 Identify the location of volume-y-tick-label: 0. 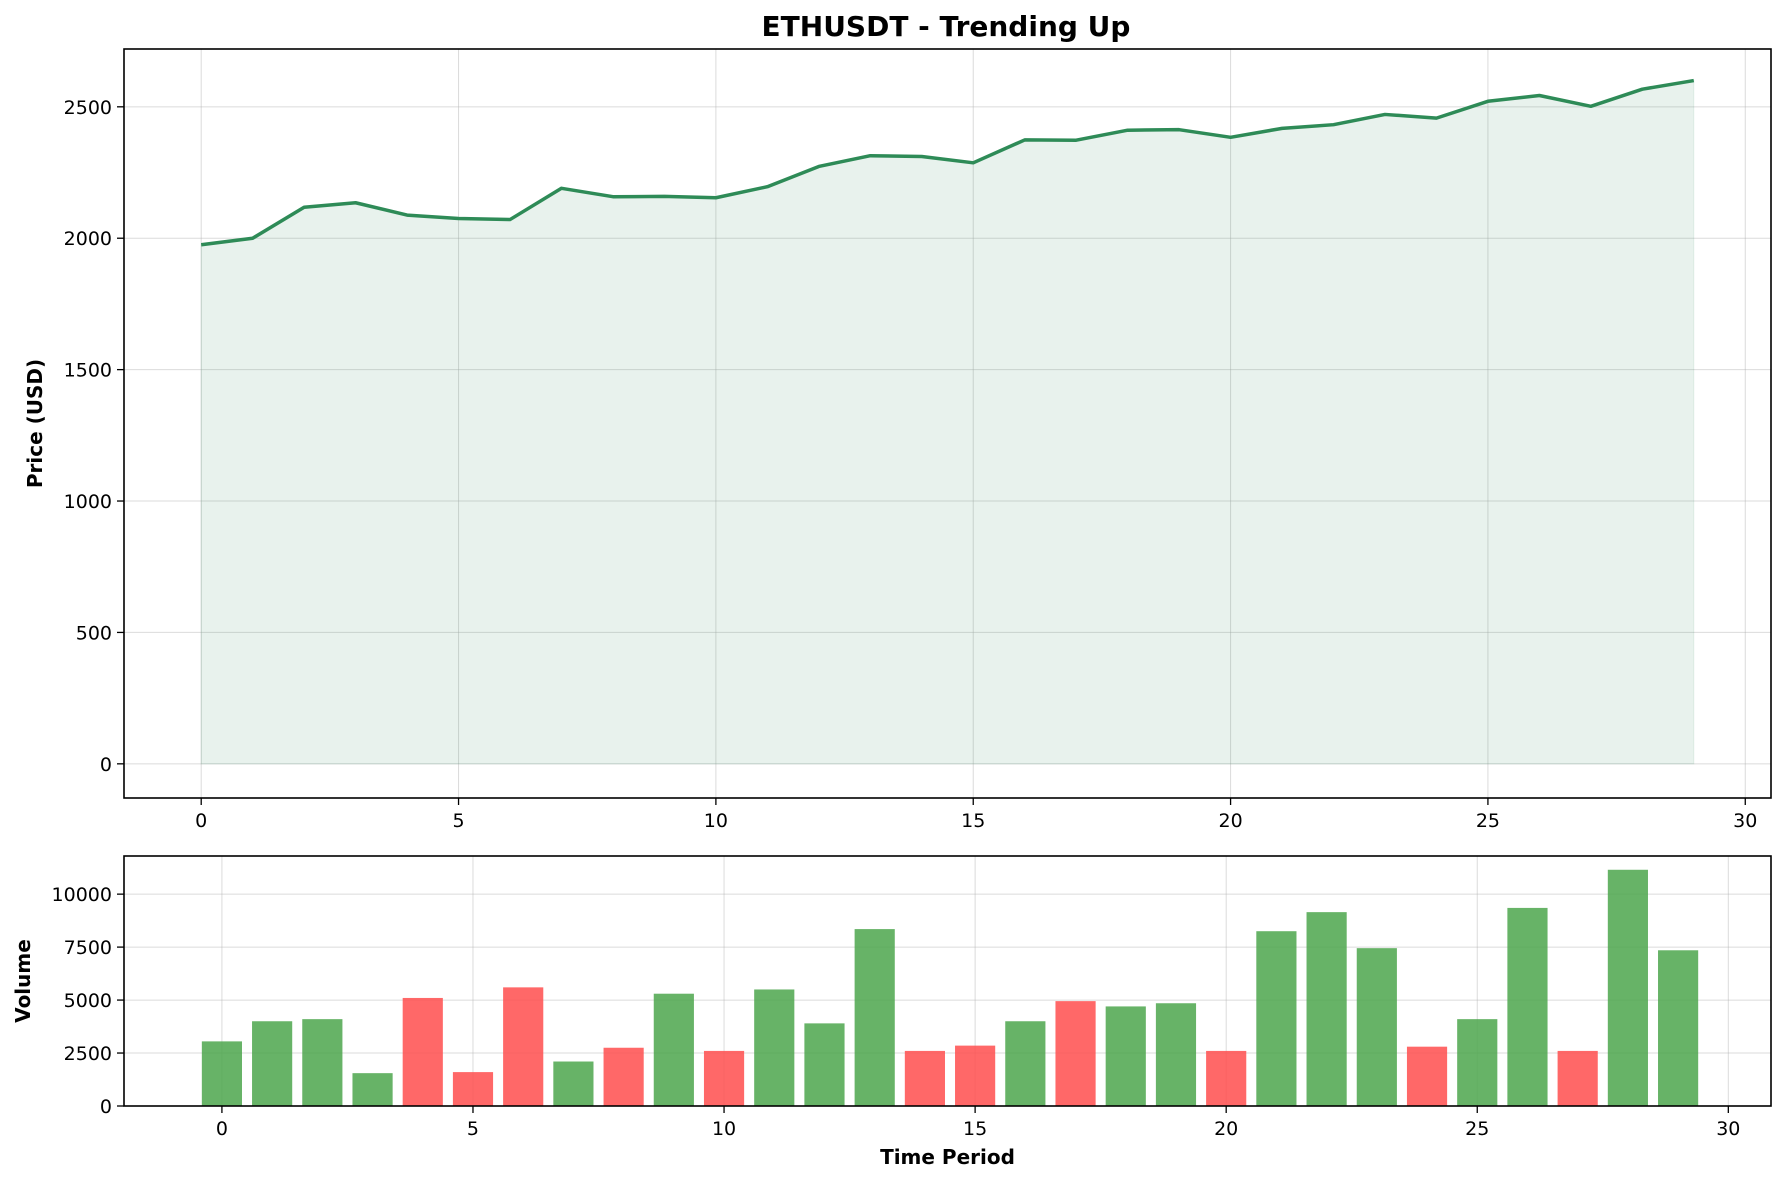
(106, 1107).